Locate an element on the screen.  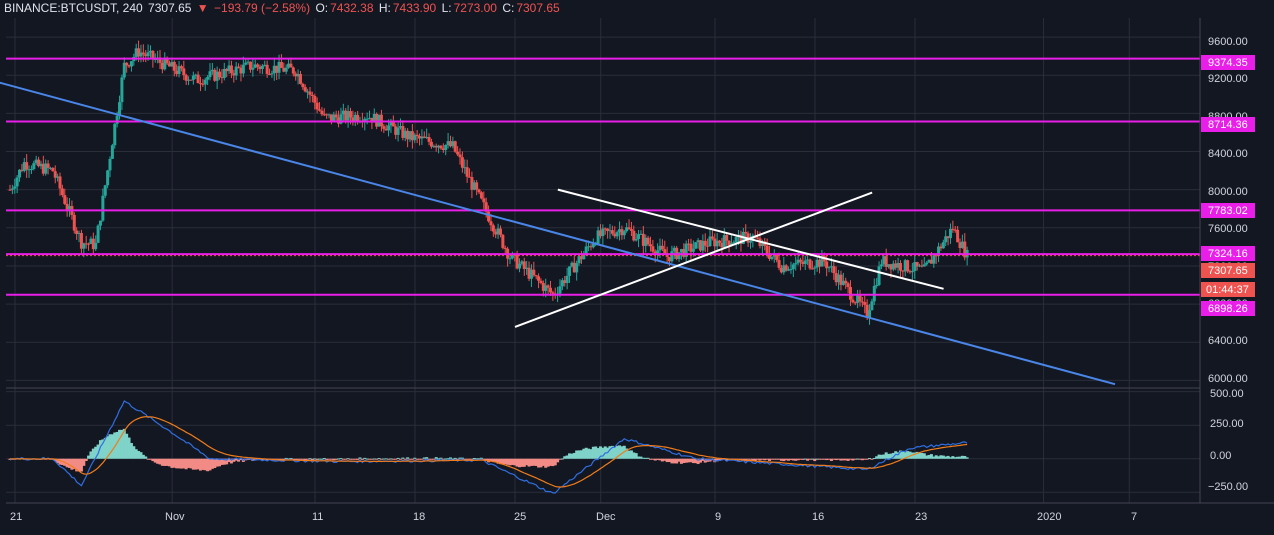
level-label-7324: 7324.16 is located at coordinates (1228, 254).